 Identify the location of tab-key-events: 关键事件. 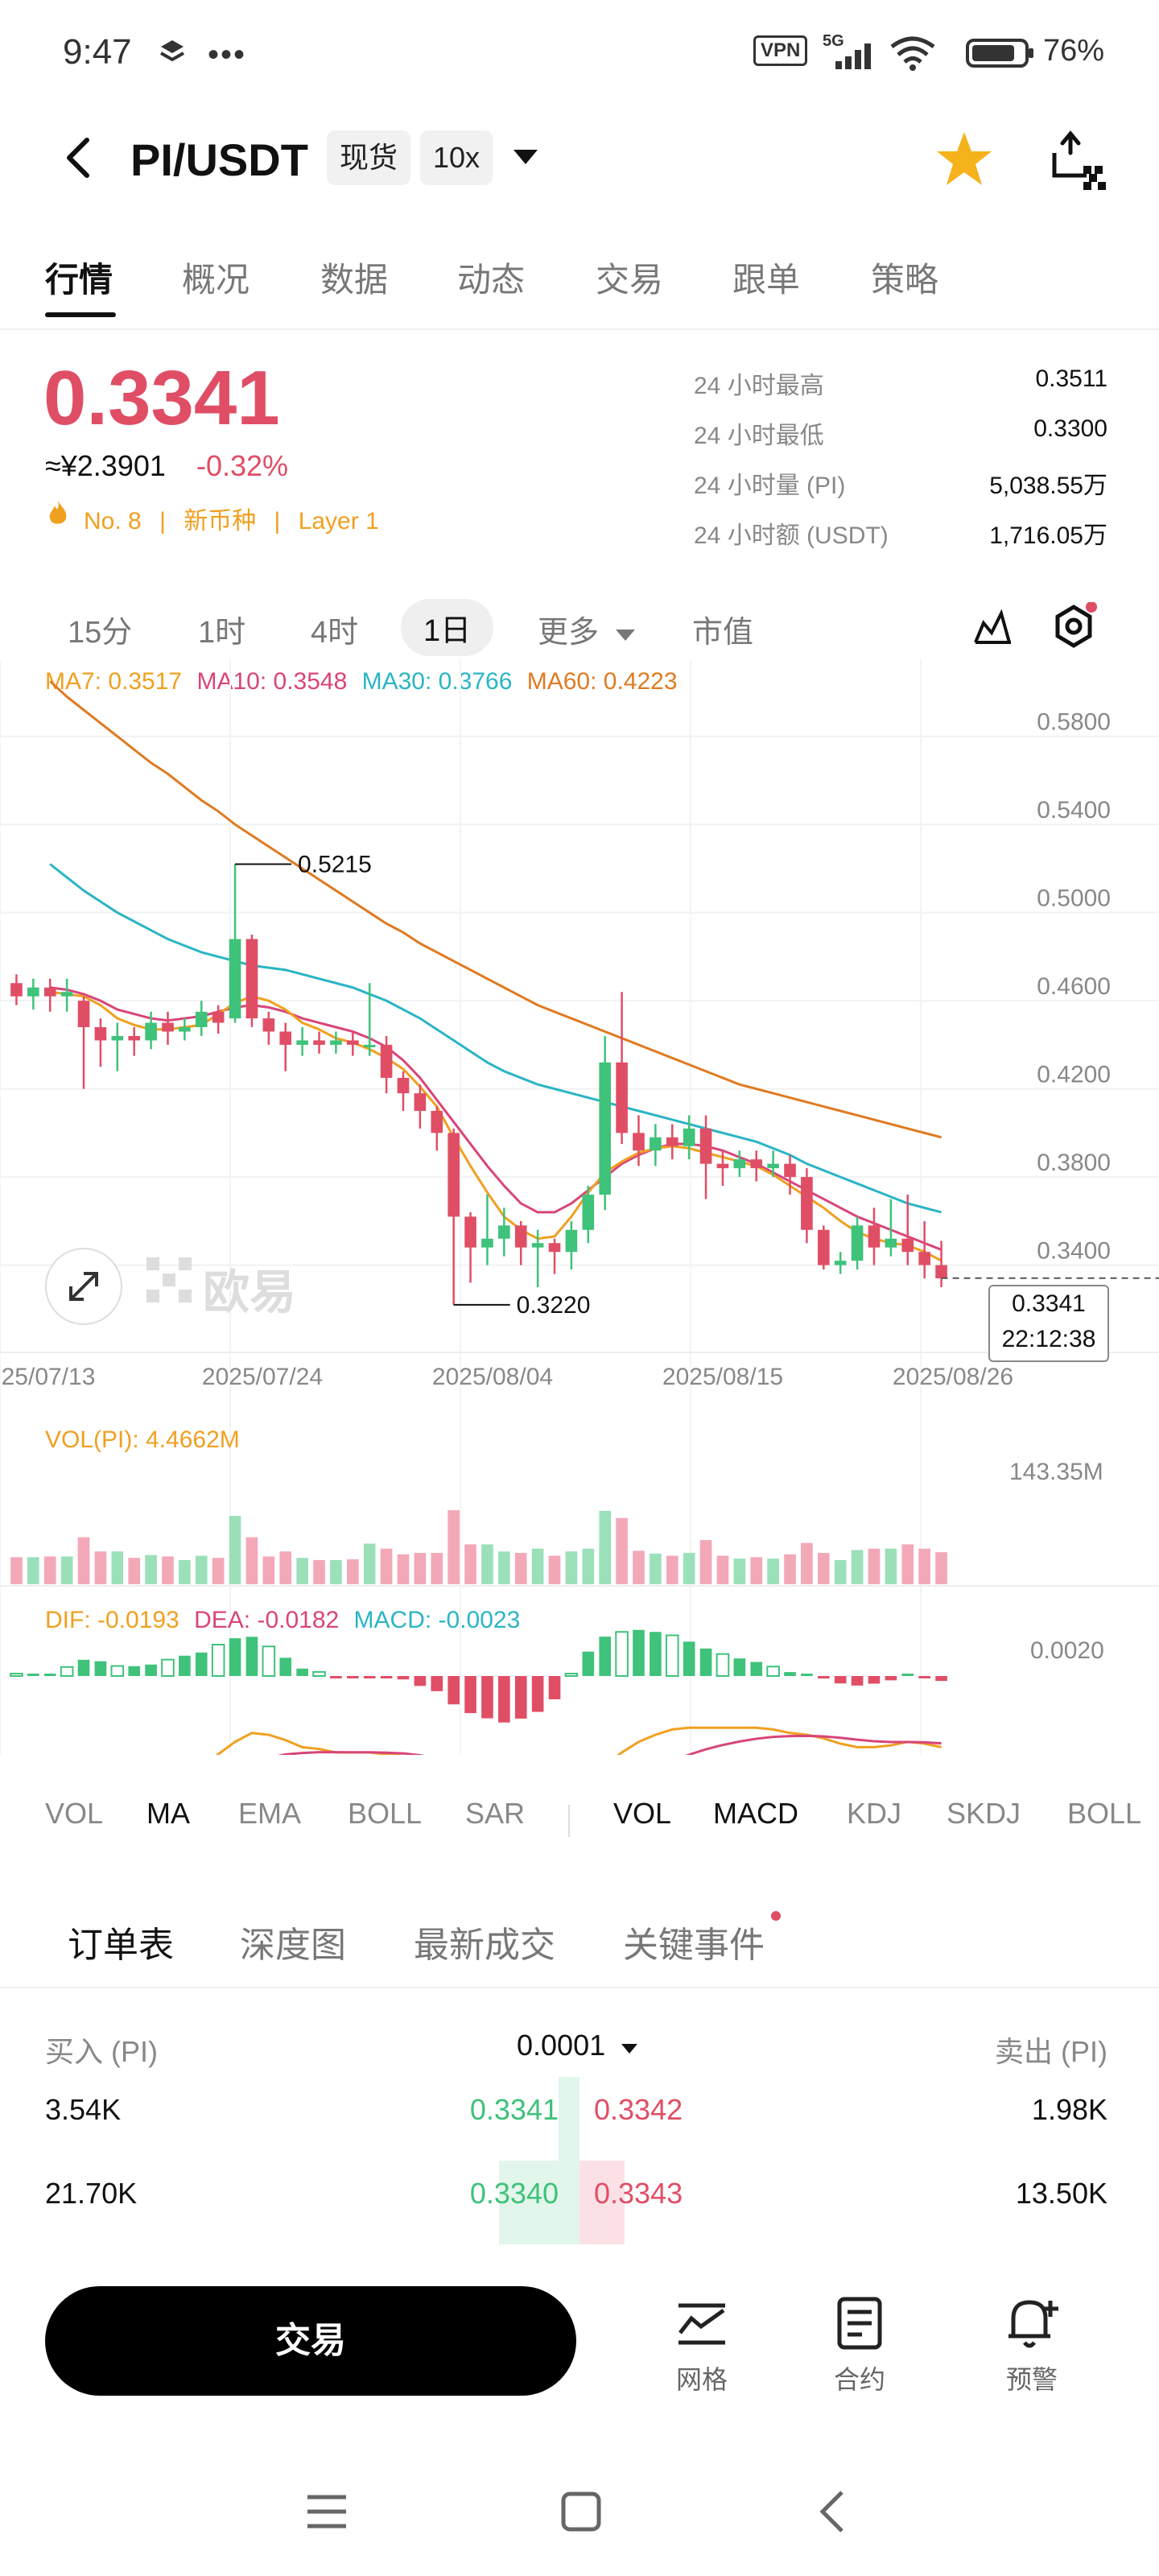
(694, 1945).